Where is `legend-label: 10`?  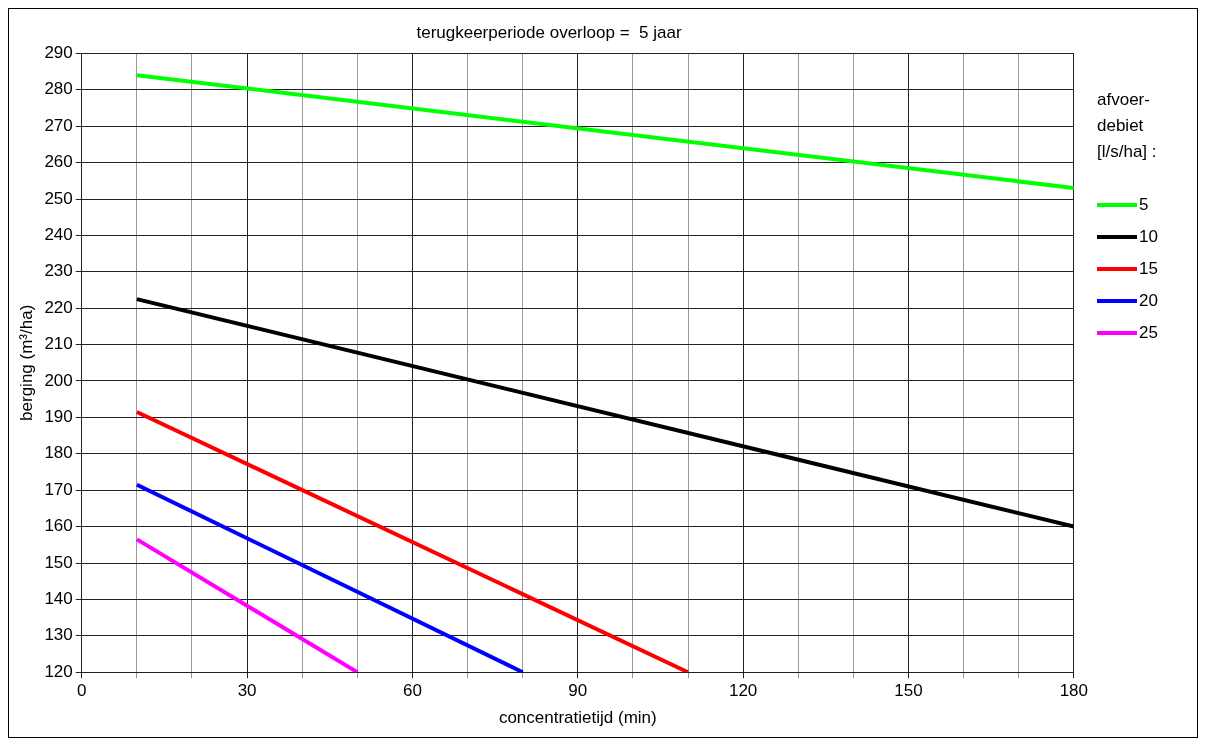 legend-label: 10 is located at coordinates (1148, 237).